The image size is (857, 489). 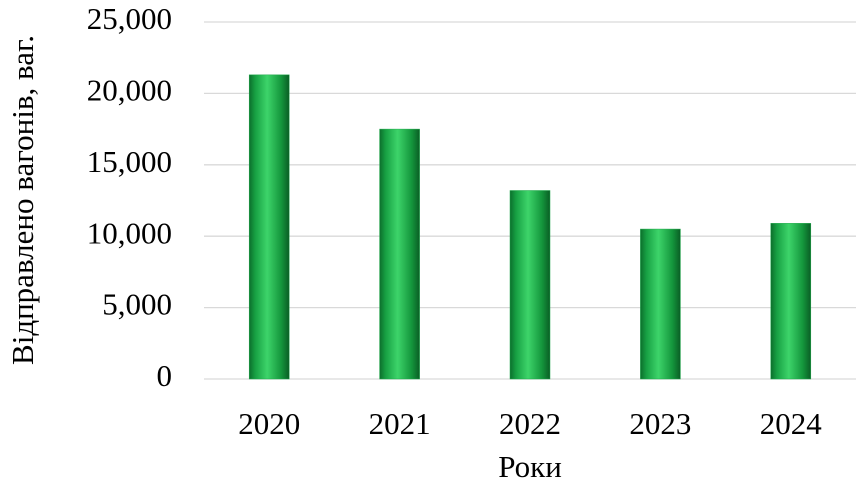 I want to click on y-tick-label: 0, so click(x=165, y=375).